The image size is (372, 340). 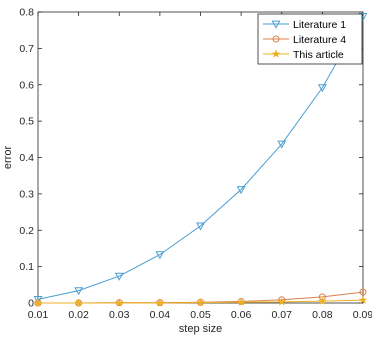 I want to click on legend-label: This article, so click(x=318, y=55).